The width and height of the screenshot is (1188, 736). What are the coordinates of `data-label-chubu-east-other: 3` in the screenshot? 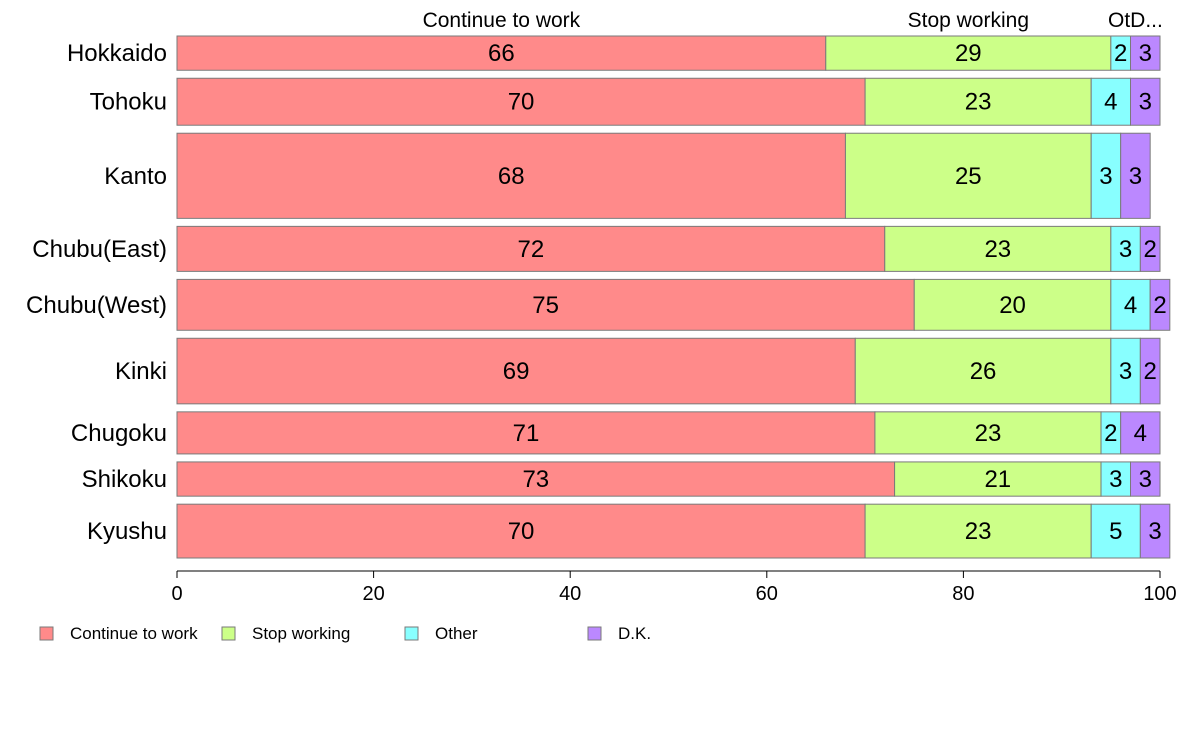 It's located at (1125, 249).